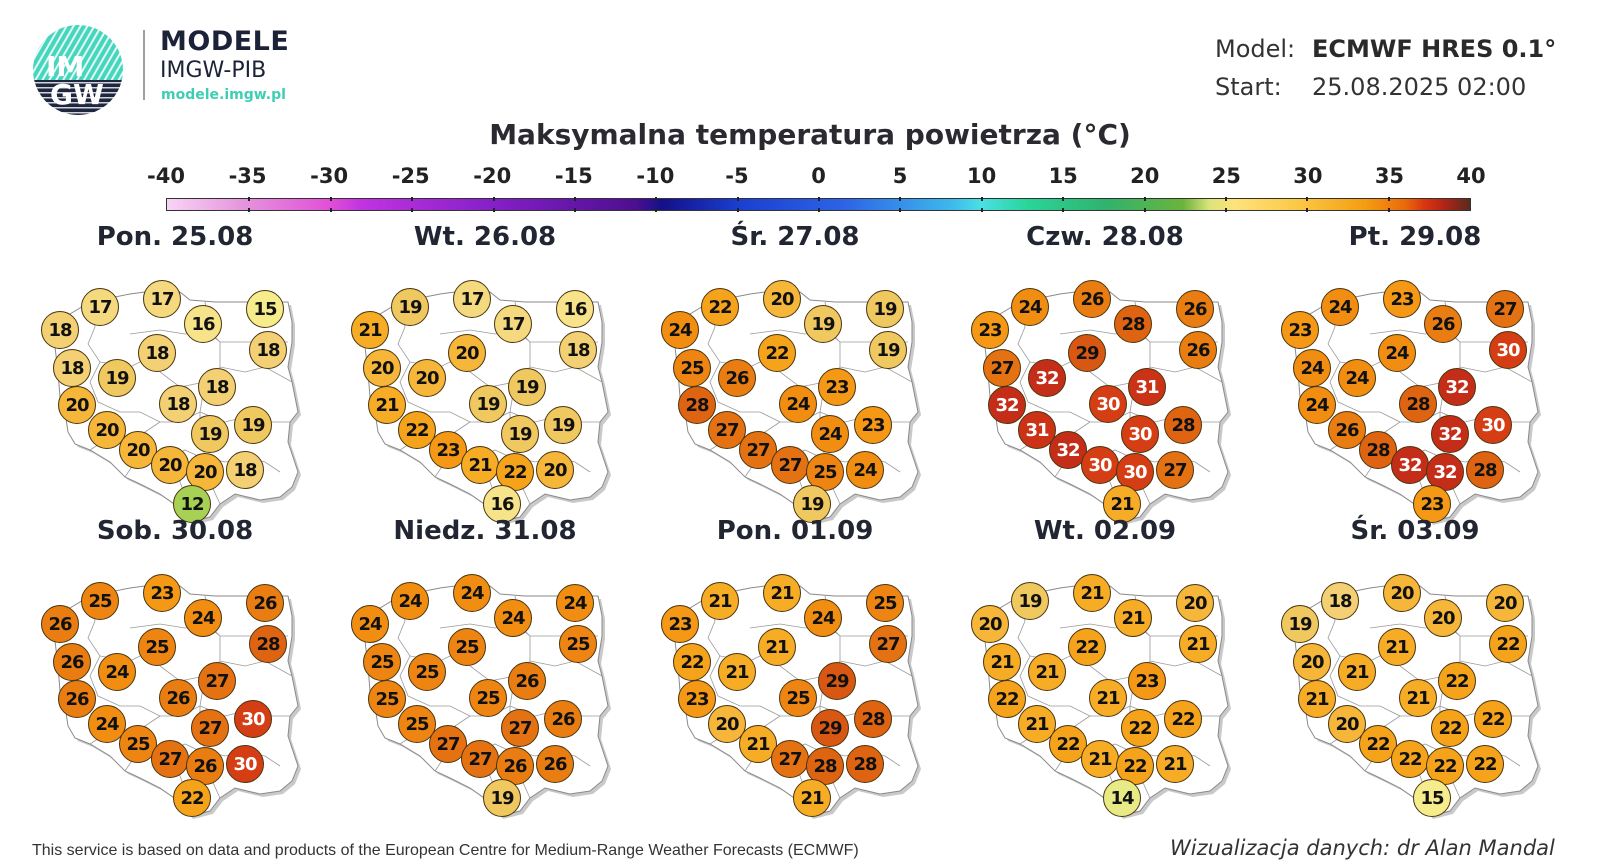  What do you see at coordinates (175, 237) in the screenshot?
I see `panel-day-title: Pon. 25.08` at bounding box center [175, 237].